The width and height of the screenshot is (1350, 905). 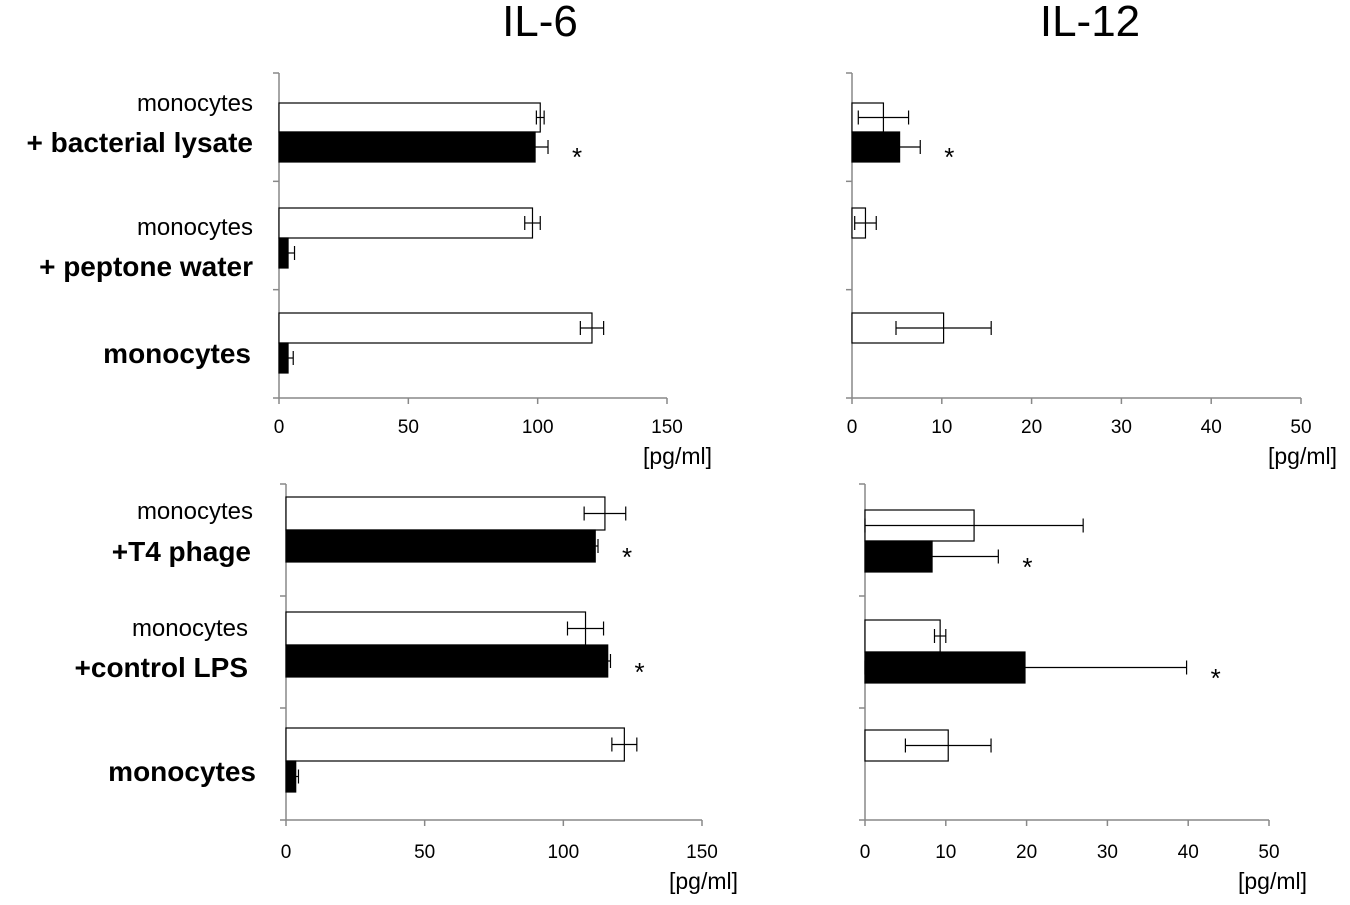 What do you see at coordinates (540, 23) in the screenshot?
I see `title-il6: IL-6` at bounding box center [540, 23].